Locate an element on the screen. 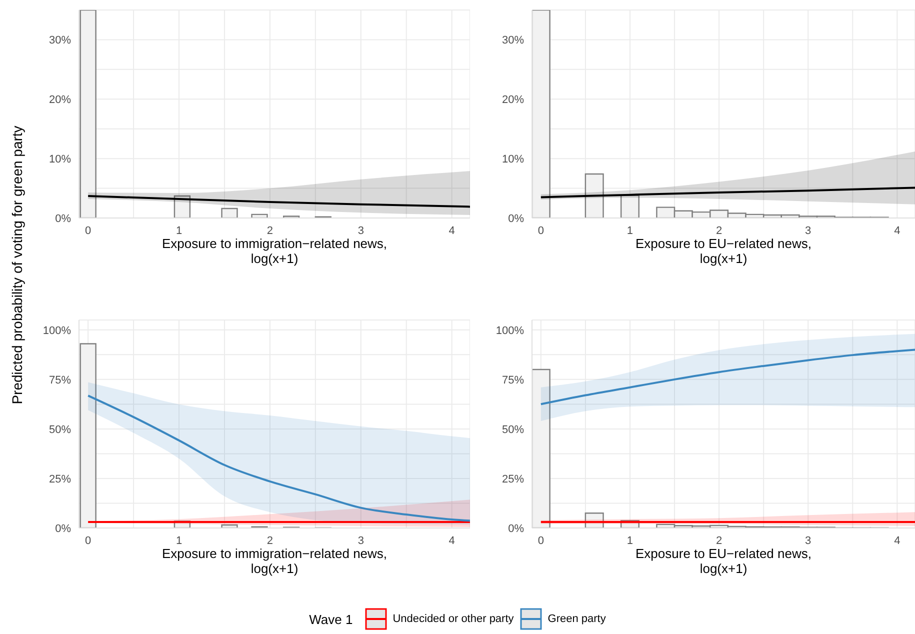 This screenshot has height=634, width=915. legend-label: Green party is located at coordinates (577, 619).